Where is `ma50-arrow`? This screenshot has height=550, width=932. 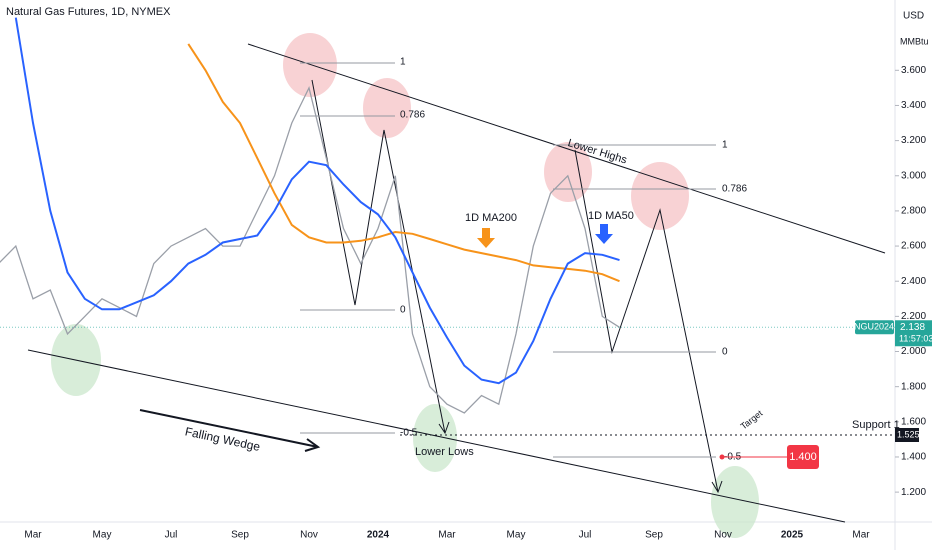
ma50-arrow is located at coordinates (604, 234).